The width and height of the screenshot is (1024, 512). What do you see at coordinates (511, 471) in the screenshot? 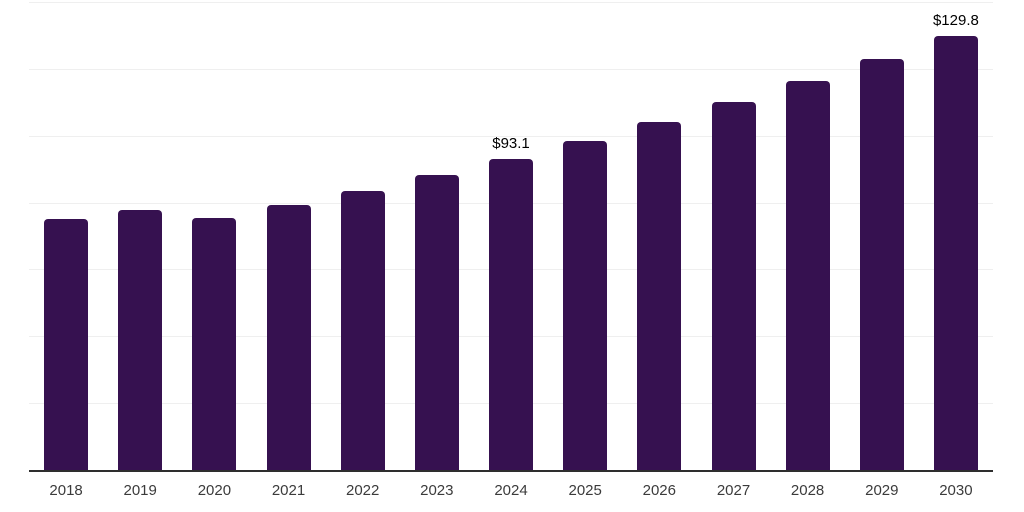
I see `x-axis-line` at bounding box center [511, 471].